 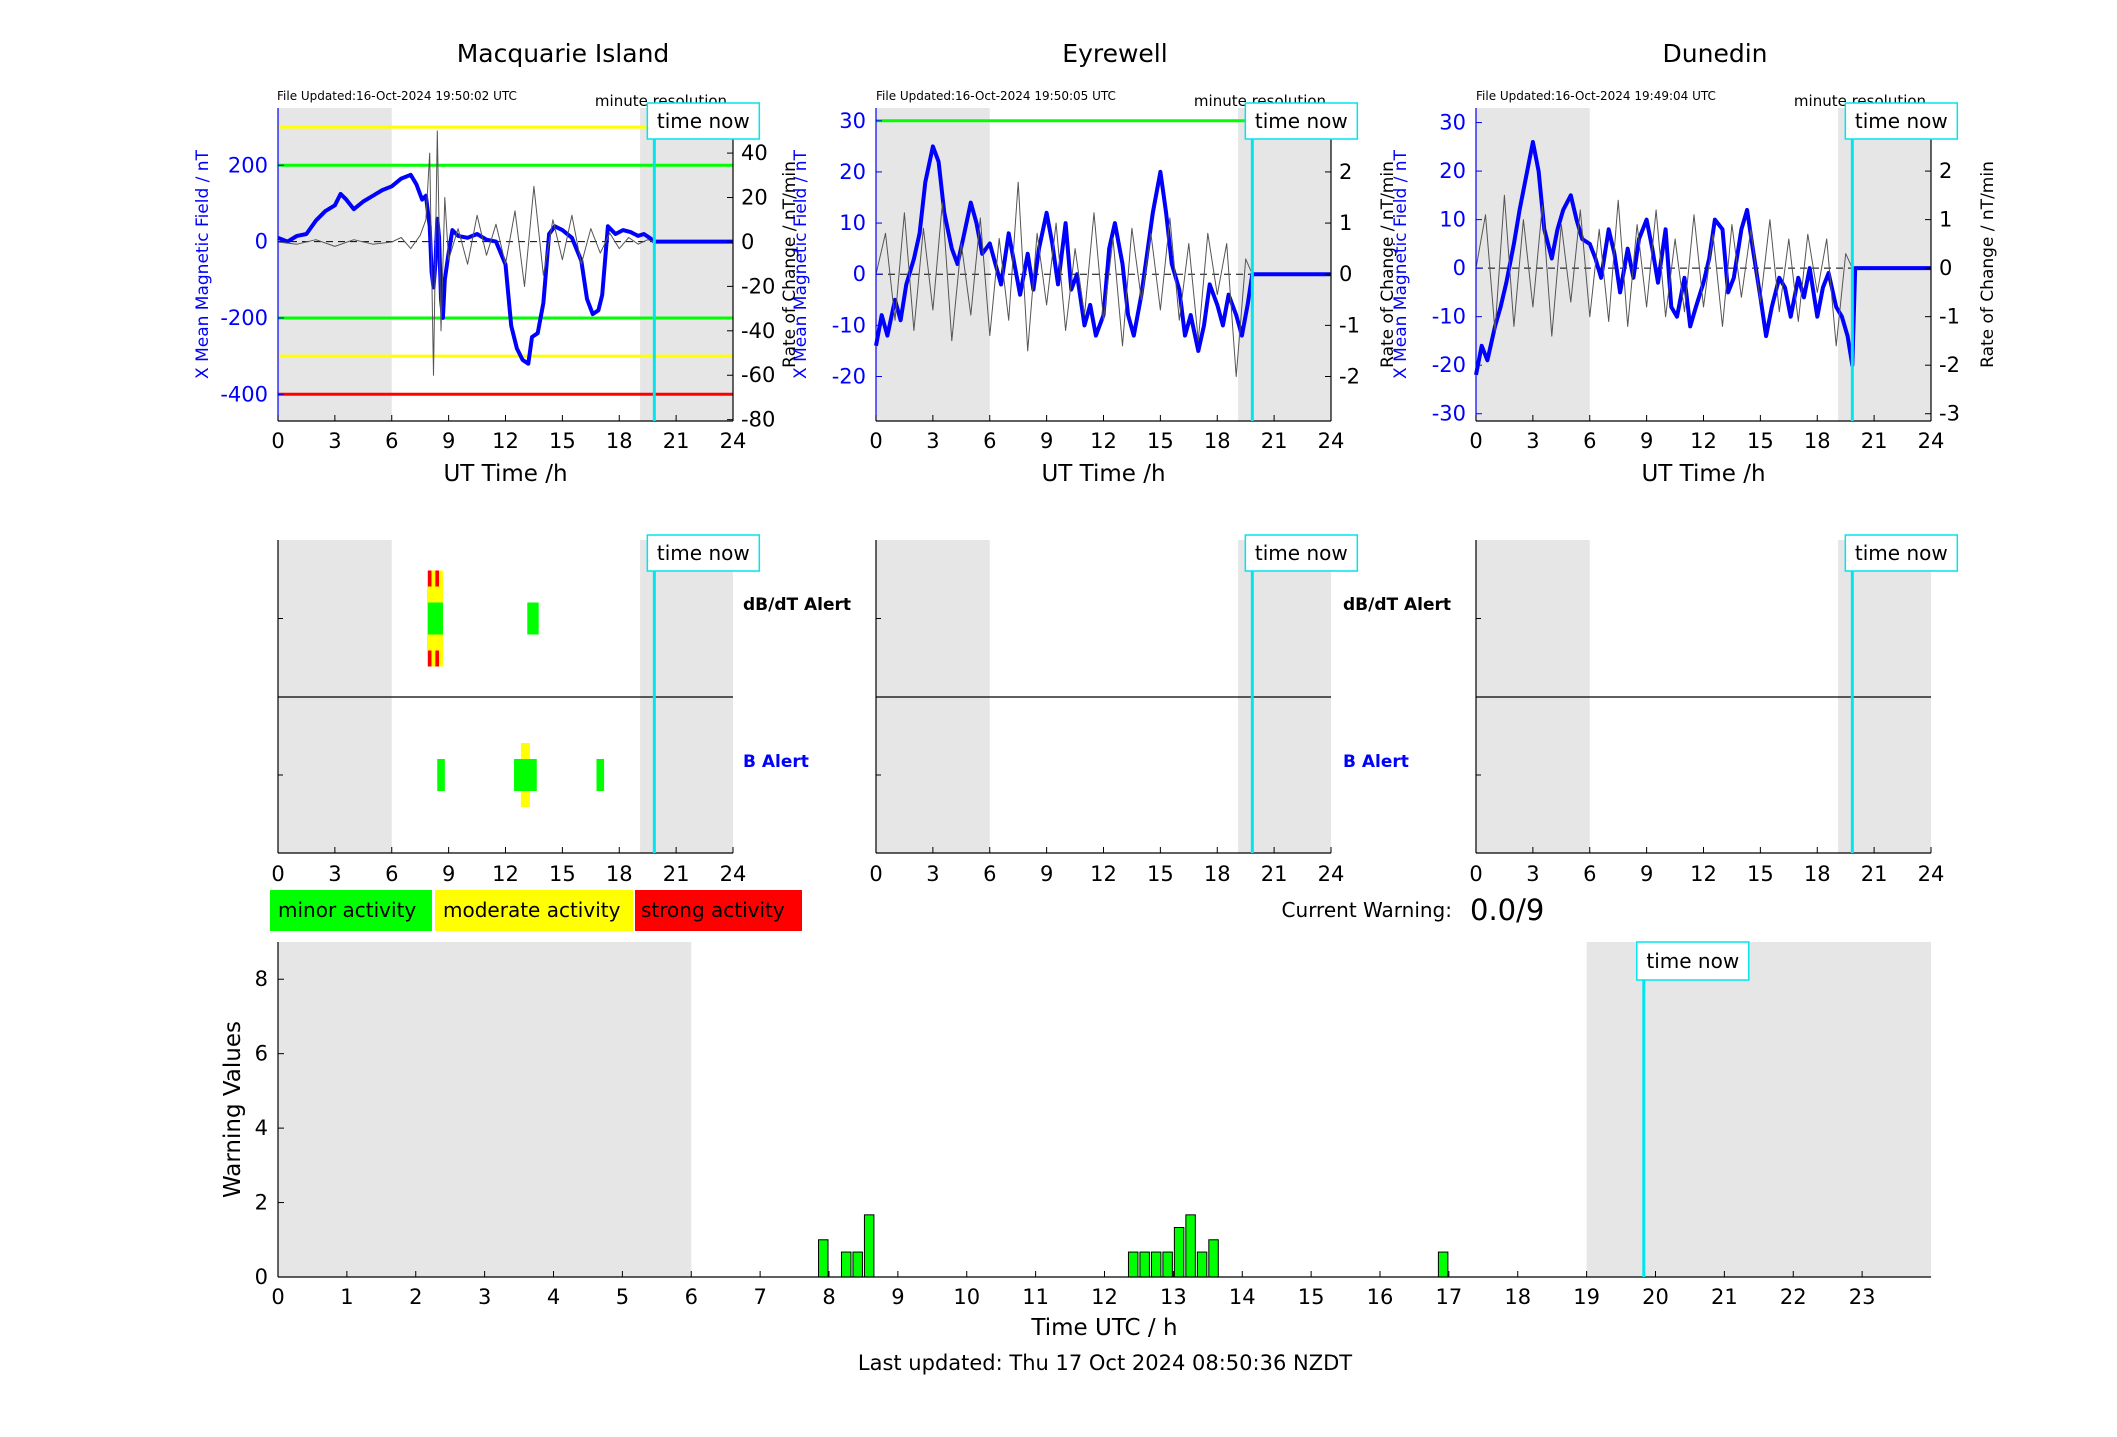 I want to click on macquarie-alert-time-now-label-box, so click(x=703, y=553).